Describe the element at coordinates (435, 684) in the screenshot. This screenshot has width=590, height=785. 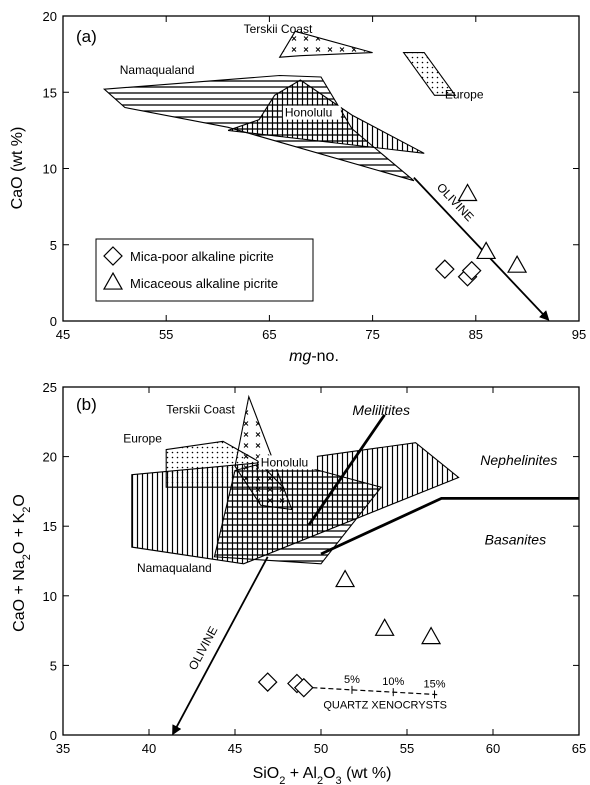
I see `panel-b-xenocryst-pct-label: 15%` at that location.